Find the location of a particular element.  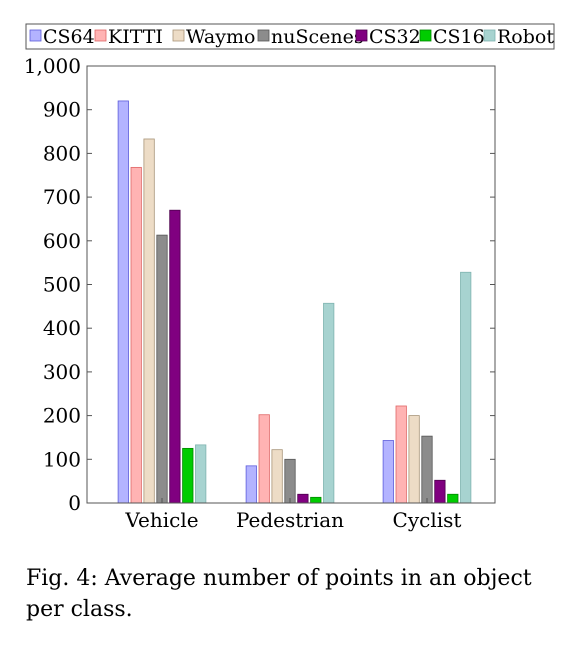

bar-robot-pedestrian is located at coordinates (329, 403).